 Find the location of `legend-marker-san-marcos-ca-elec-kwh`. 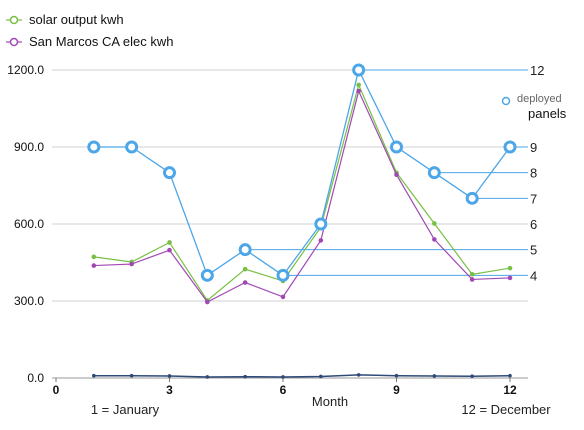

legend-marker-san-marcos-ca-elec-kwh is located at coordinates (14, 42).